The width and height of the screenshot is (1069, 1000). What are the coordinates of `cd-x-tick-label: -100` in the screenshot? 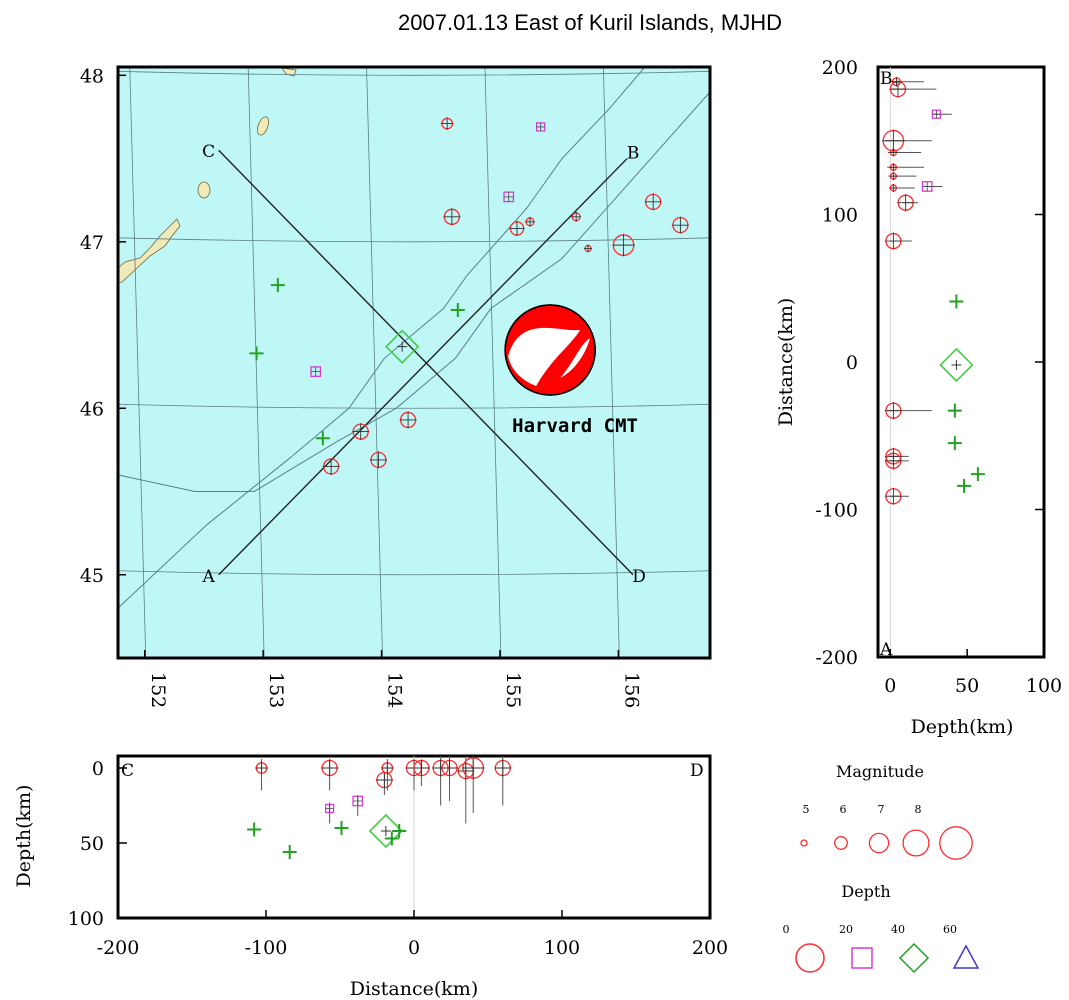 It's located at (266, 948).